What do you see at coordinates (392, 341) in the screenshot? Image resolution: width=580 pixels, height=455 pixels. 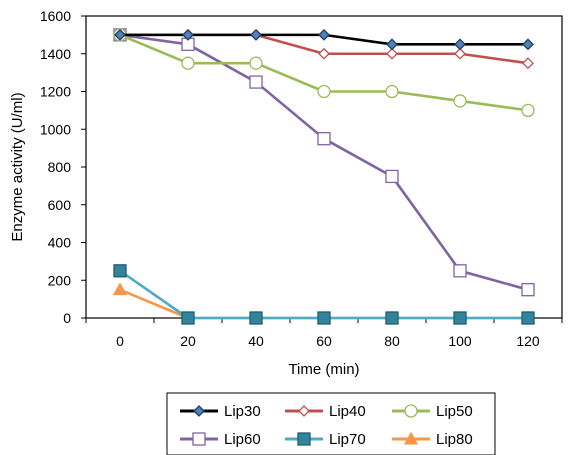 I see `x-tick-label: 80` at bounding box center [392, 341].